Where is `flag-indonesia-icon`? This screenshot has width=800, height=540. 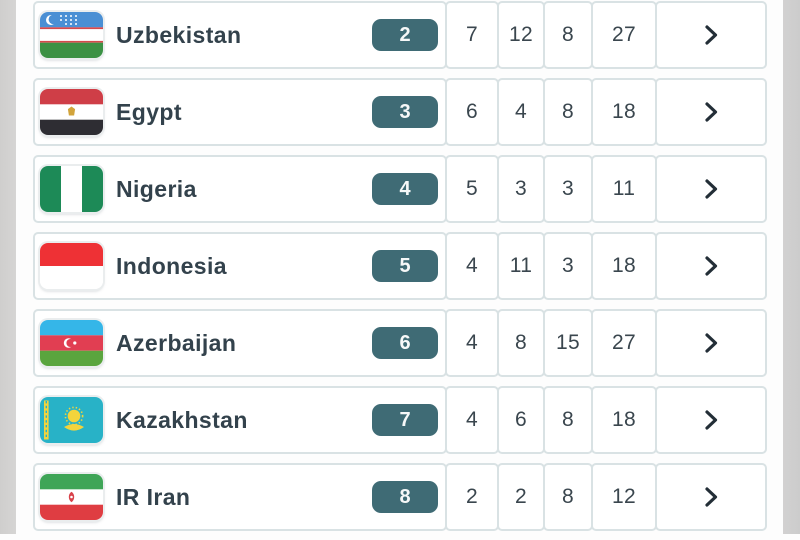 flag-indonesia-icon is located at coordinates (71, 266).